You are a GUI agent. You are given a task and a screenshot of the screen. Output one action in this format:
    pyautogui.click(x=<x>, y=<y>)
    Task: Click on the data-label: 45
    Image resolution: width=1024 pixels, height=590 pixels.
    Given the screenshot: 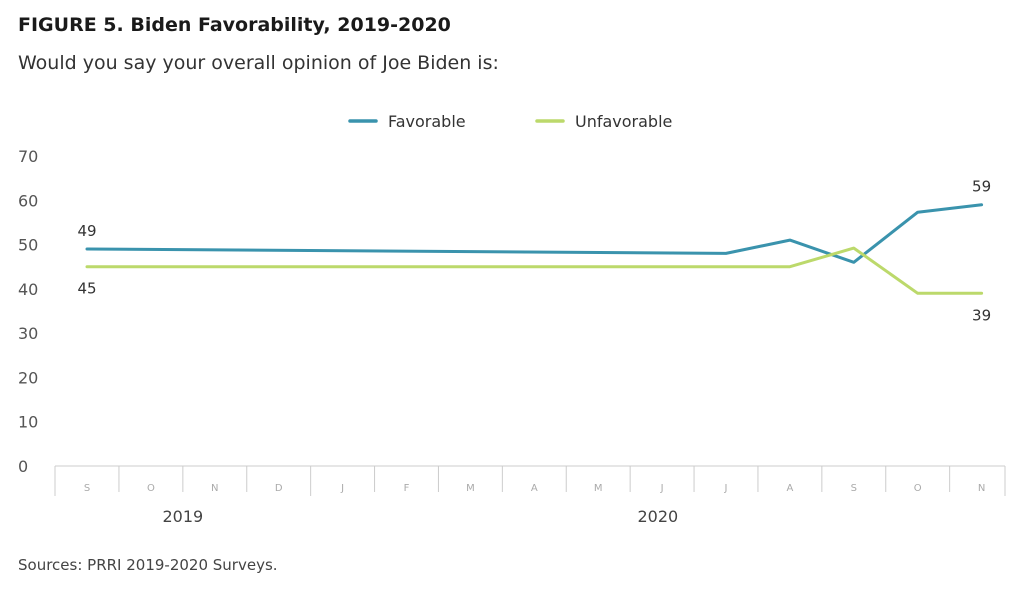 What is the action you would take?
    pyautogui.click(x=86, y=289)
    